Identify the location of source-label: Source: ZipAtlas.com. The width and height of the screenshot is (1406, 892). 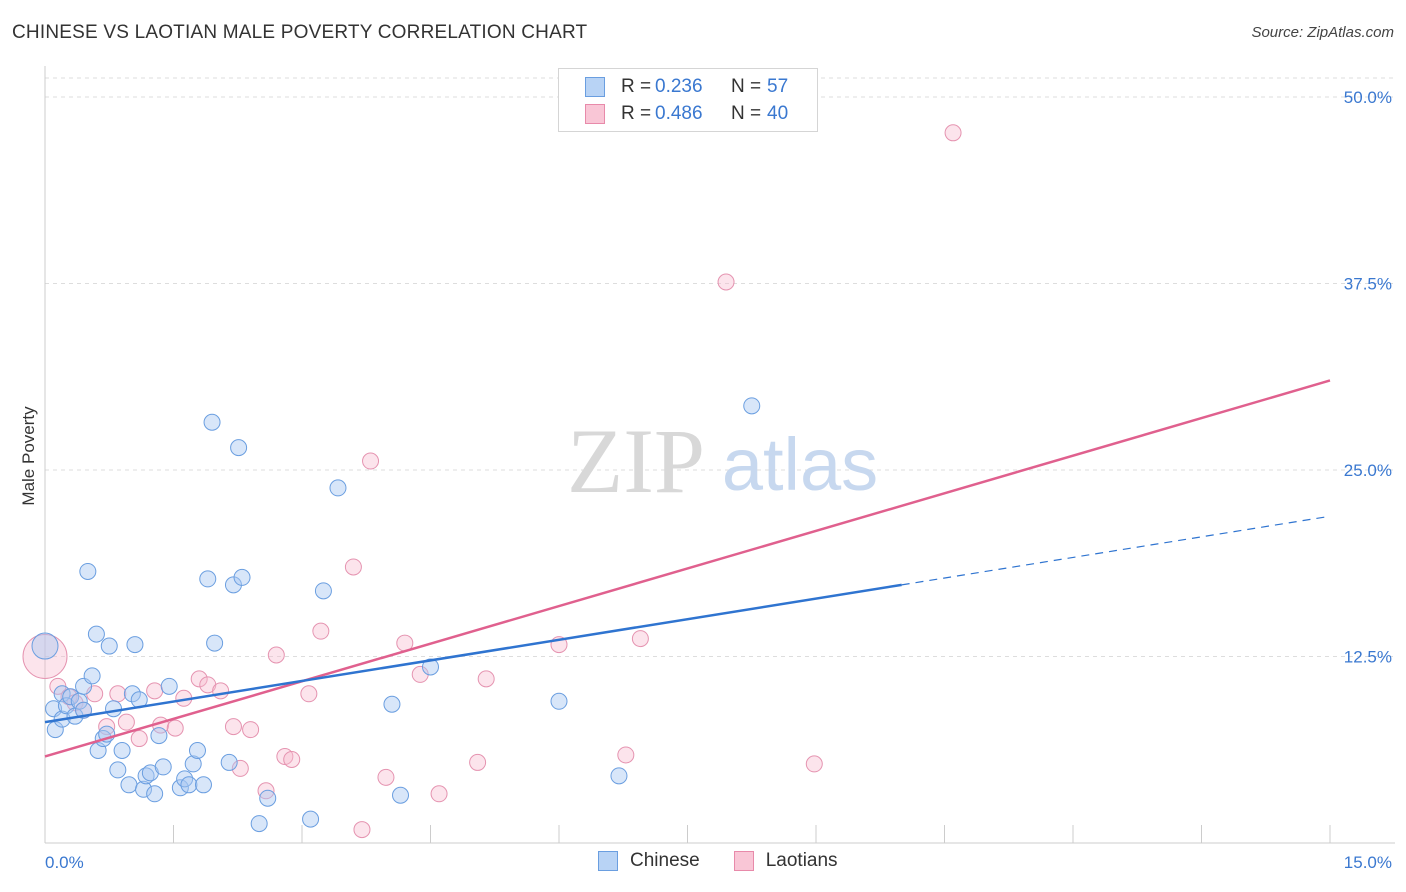
(1322, 32).